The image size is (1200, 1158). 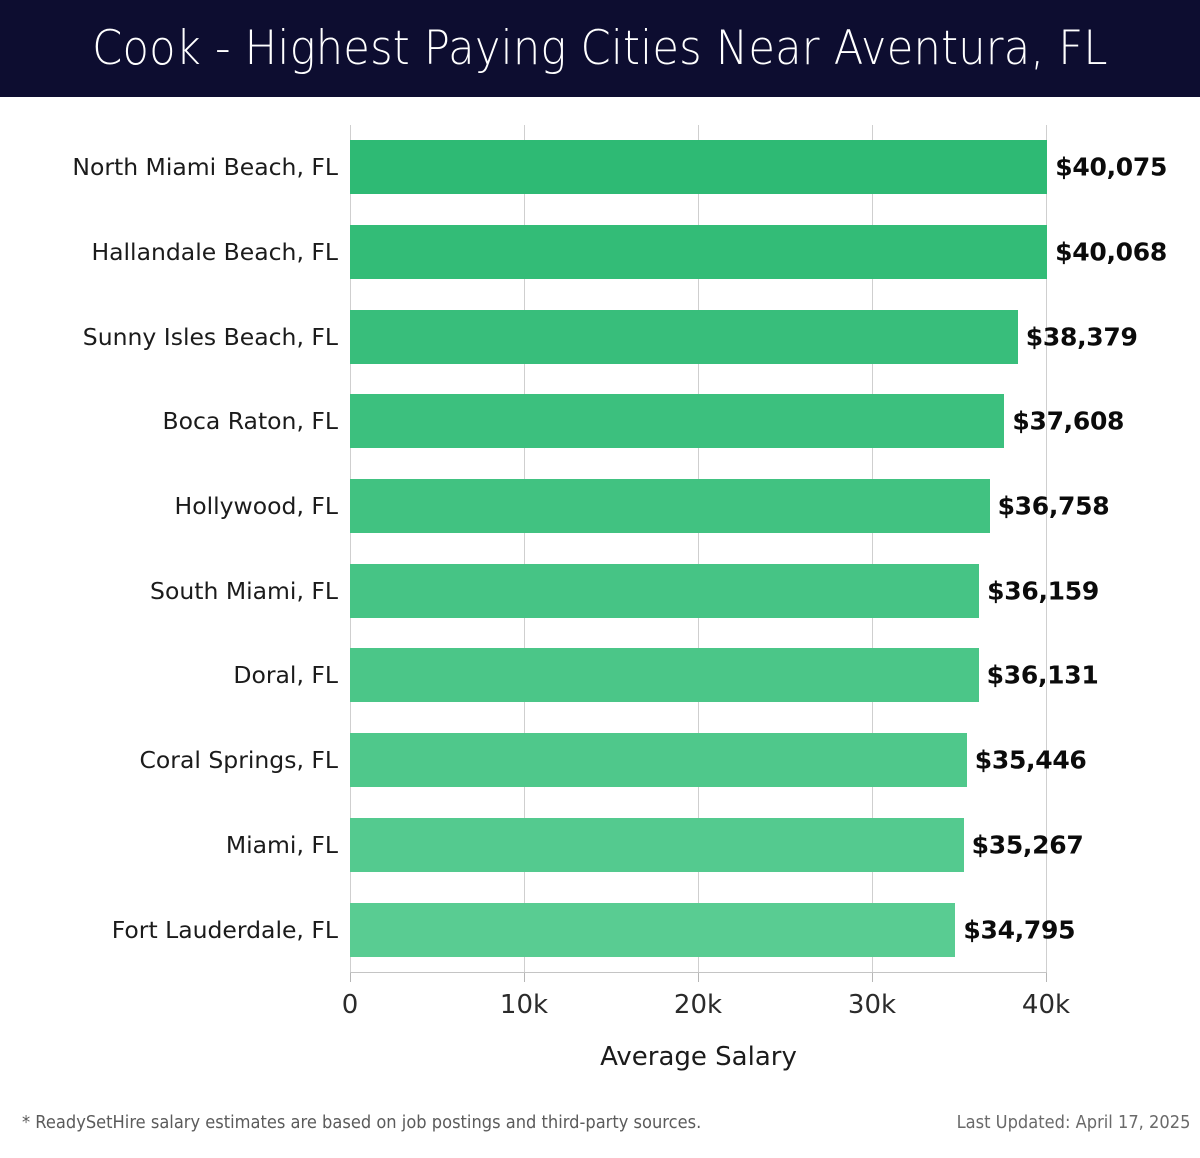 I want to click on category-label: Doral, FL, so click(x=285, y=675).